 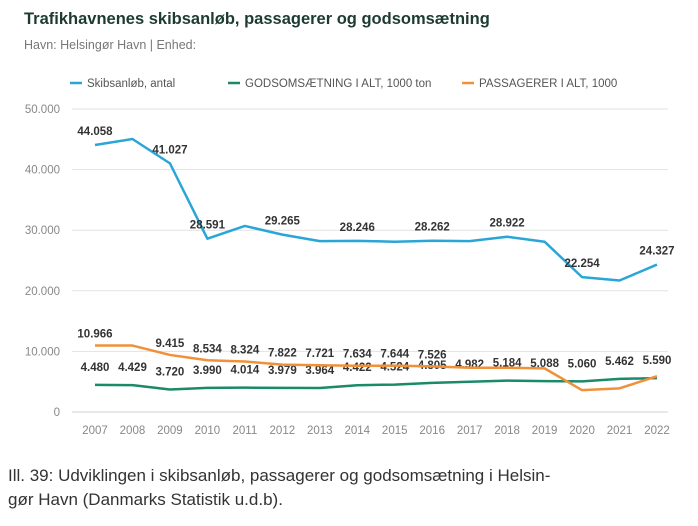 What do you see at coordinates (42, 352) in the screenshot?
I see `y-tick-label: 10.000` at bounding box center [42, 352].